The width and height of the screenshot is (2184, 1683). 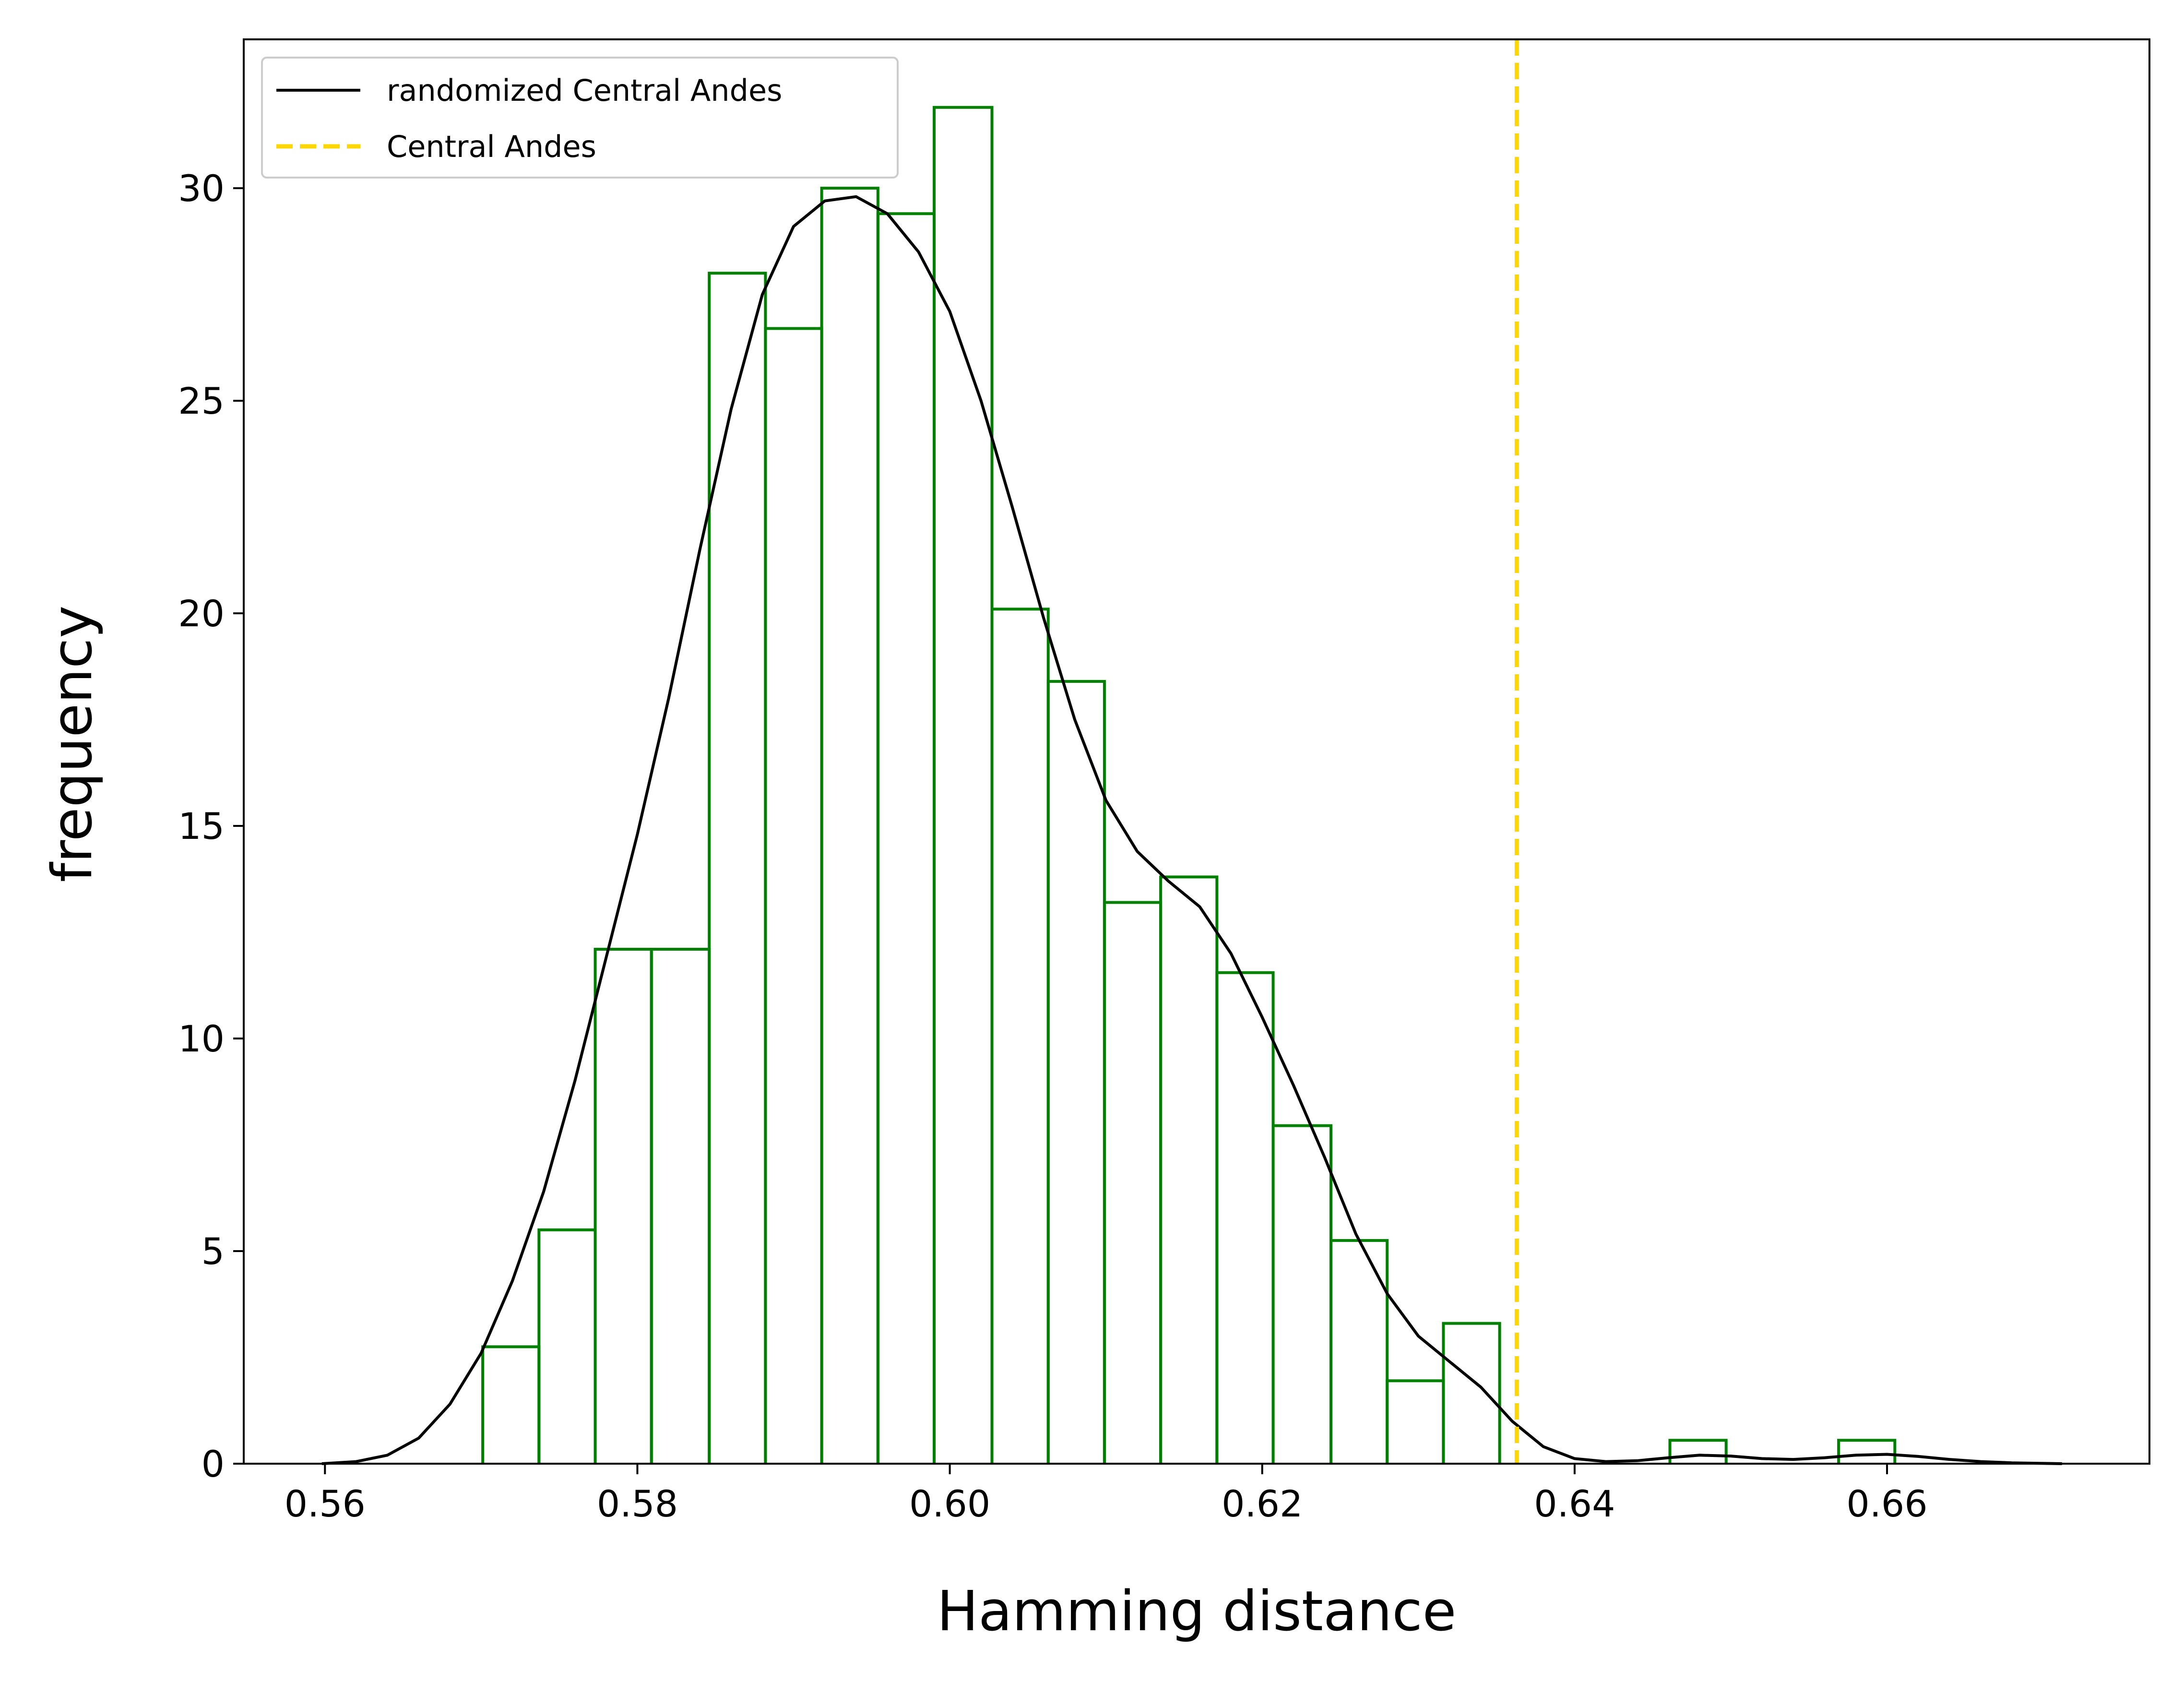 What do you see at coordinates (1197, 1612) in the screenshot?
I see `x-axis-label: Hamming distance` at bounding box center [1197, 1612].